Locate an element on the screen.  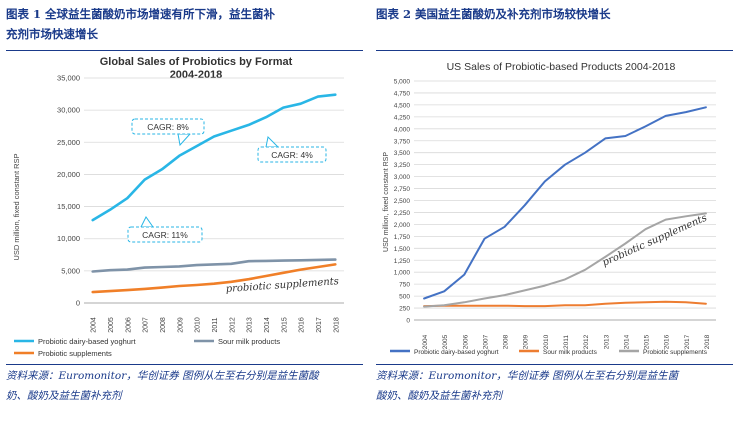
y-tick-label: 20,000 is located at coordinates (68, 174).